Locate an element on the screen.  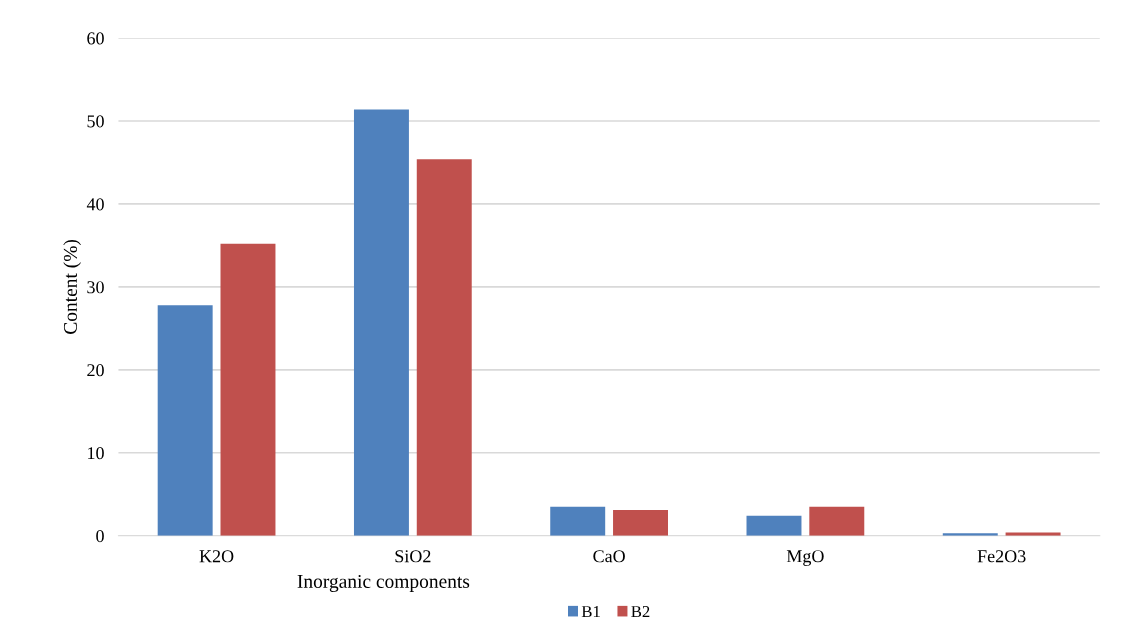
y-tick-label: 30 is located at coordinates (95, 287).